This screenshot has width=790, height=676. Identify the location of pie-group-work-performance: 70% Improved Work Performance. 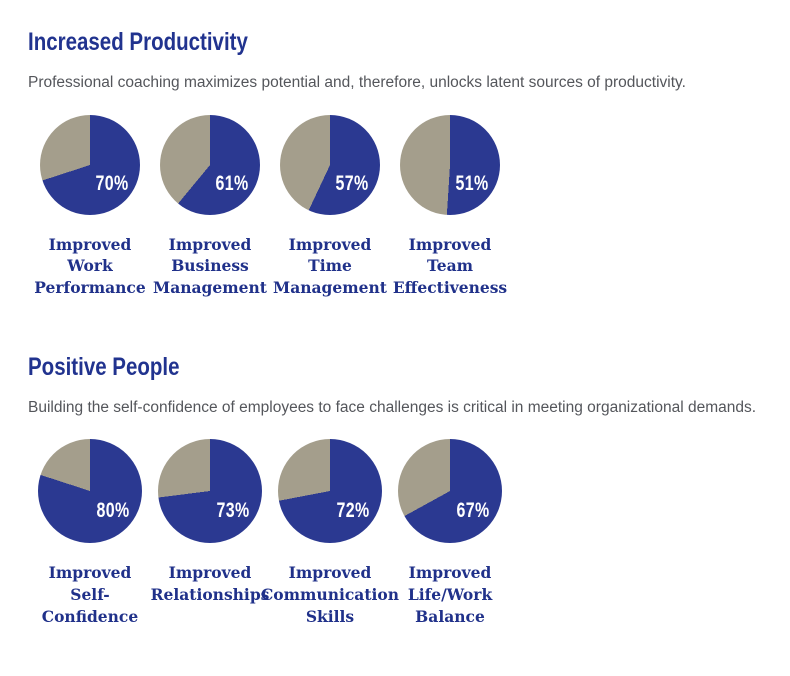
(90, 206).